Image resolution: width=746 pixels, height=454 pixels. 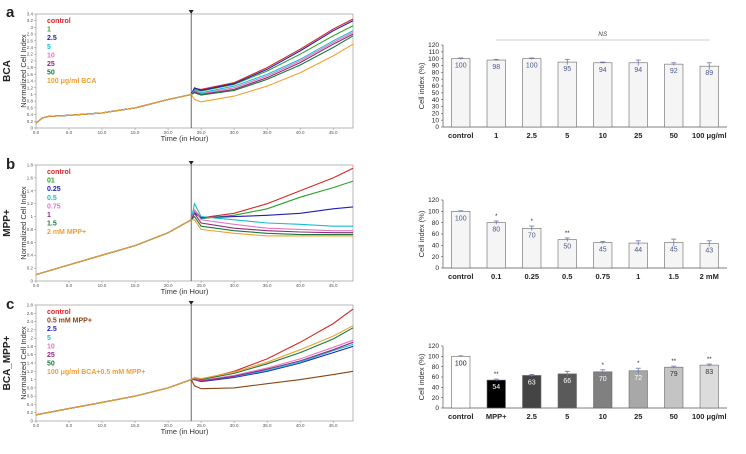 What do you see at coordinates (59, 21) in the screenshot?
I see `legend-entry: control` at bounding box center [59, 21].